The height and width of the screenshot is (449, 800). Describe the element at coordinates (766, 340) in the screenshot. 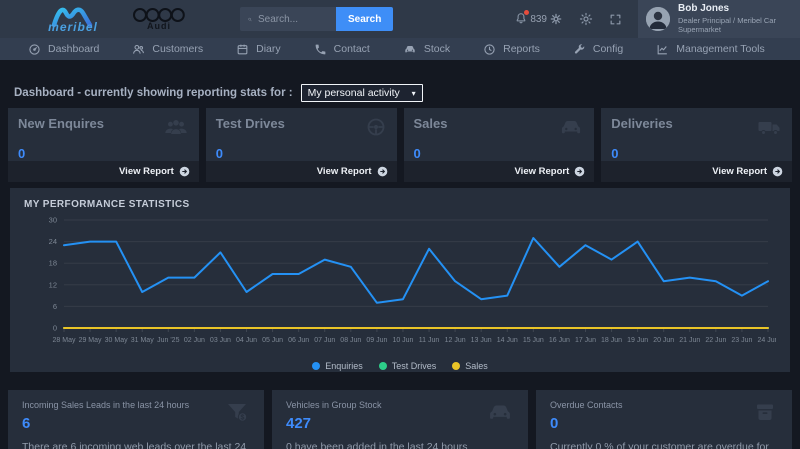

I see `chart-x-tick-label: 24 Jun` at that location.